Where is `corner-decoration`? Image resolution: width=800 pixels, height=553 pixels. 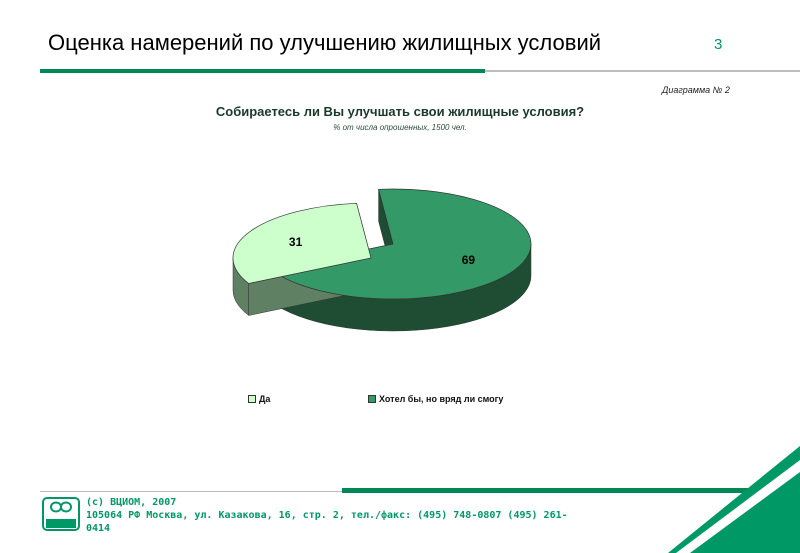 corner-decoration is located at coordinates (734, 499).